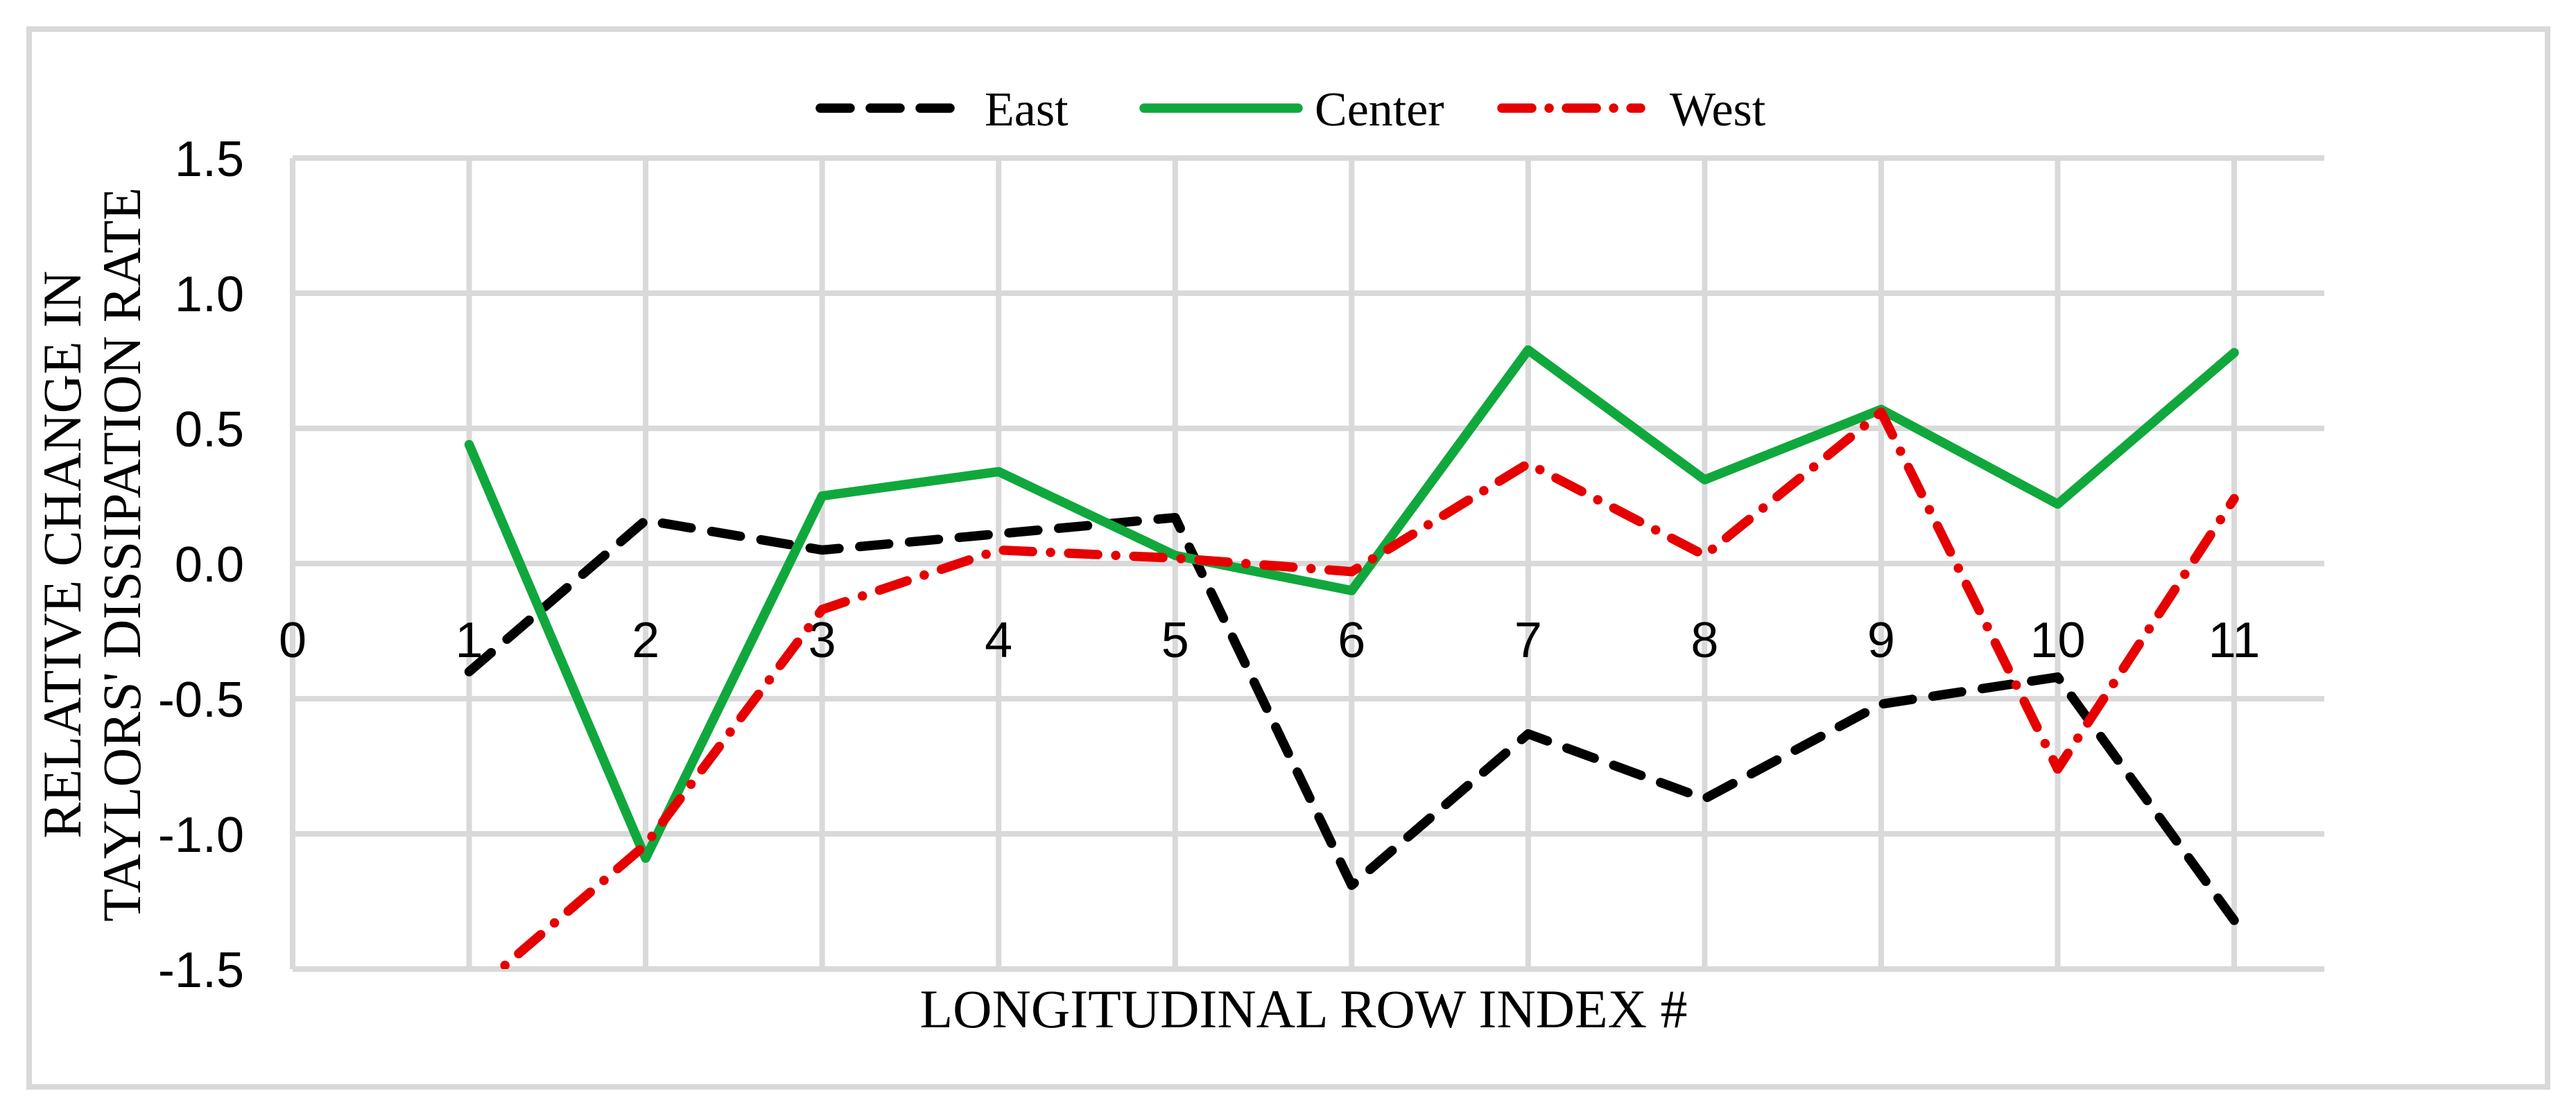 The height and width of the screenshot is (1116, 2576). Describe the element at coordinates (1351, 640) in the screenshot. I see `x-axis-tick-label: 6` at that location.